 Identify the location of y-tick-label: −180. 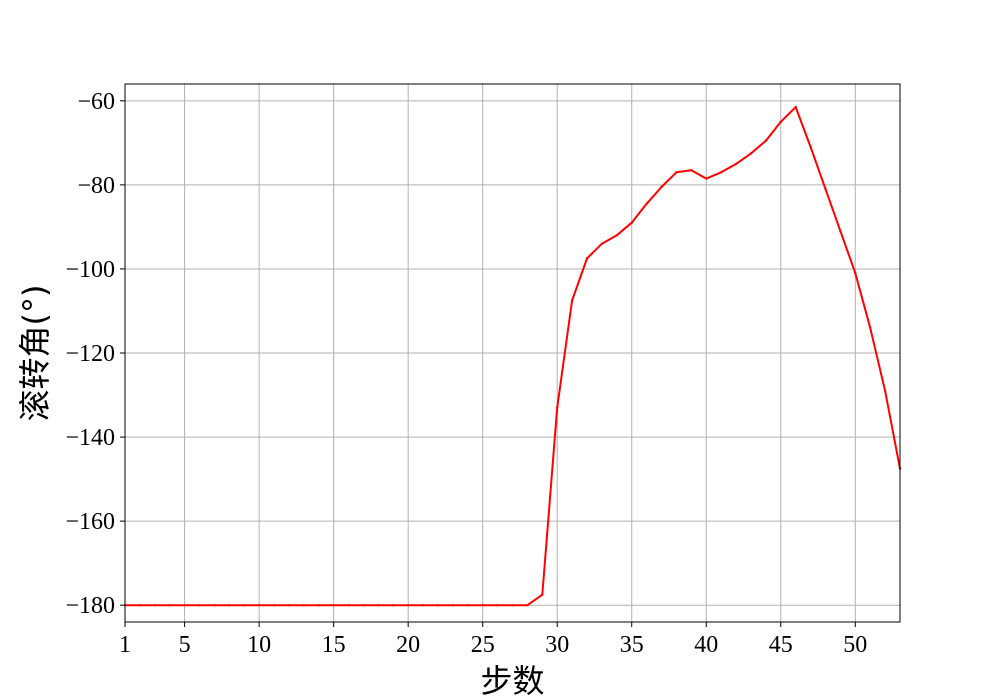
(90, 606).